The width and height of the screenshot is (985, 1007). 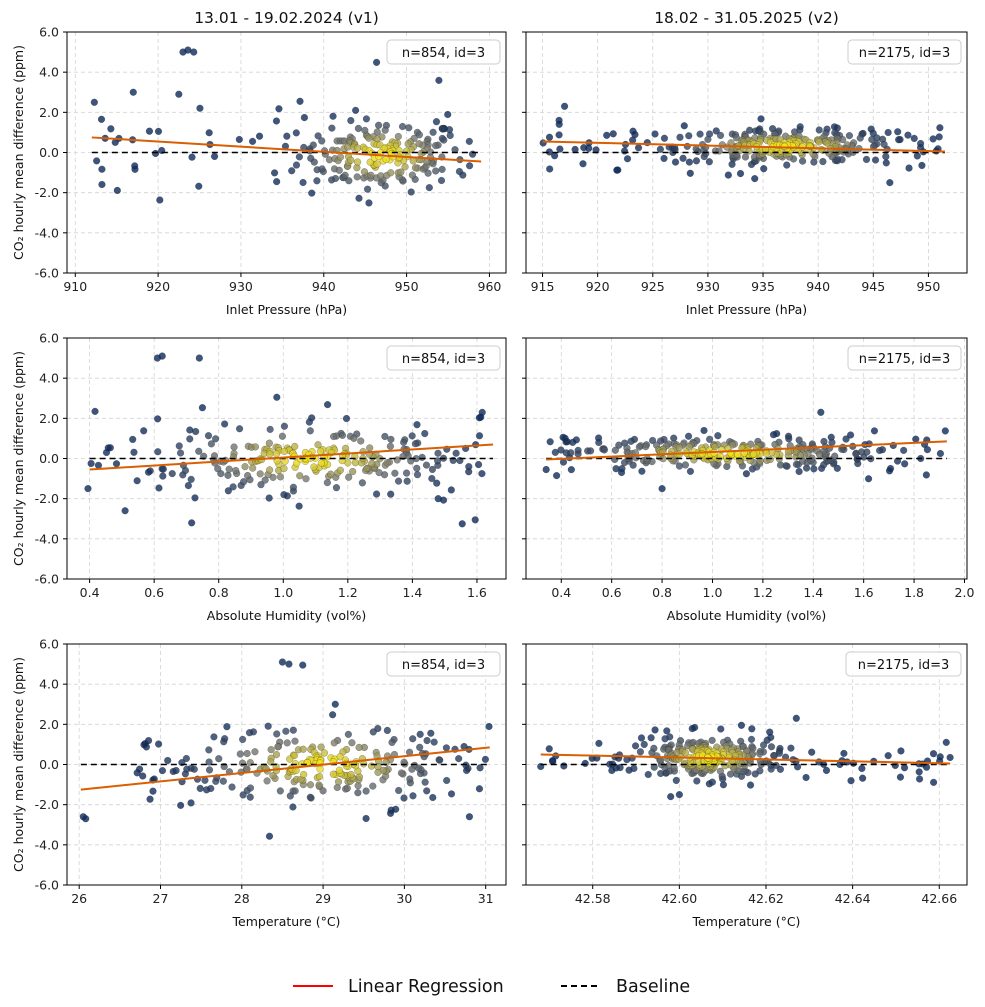 What do you see at coordinates (679, 898) in the screenshot?
I see `x-tick-label: 42.60` at bounding box center [679, 898].